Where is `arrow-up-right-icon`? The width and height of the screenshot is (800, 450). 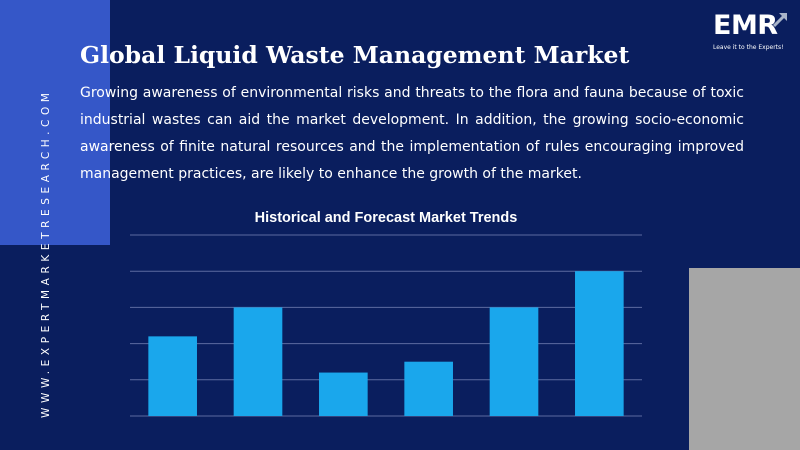 arrow-up-right-icon is located at coordinates (780, 20).